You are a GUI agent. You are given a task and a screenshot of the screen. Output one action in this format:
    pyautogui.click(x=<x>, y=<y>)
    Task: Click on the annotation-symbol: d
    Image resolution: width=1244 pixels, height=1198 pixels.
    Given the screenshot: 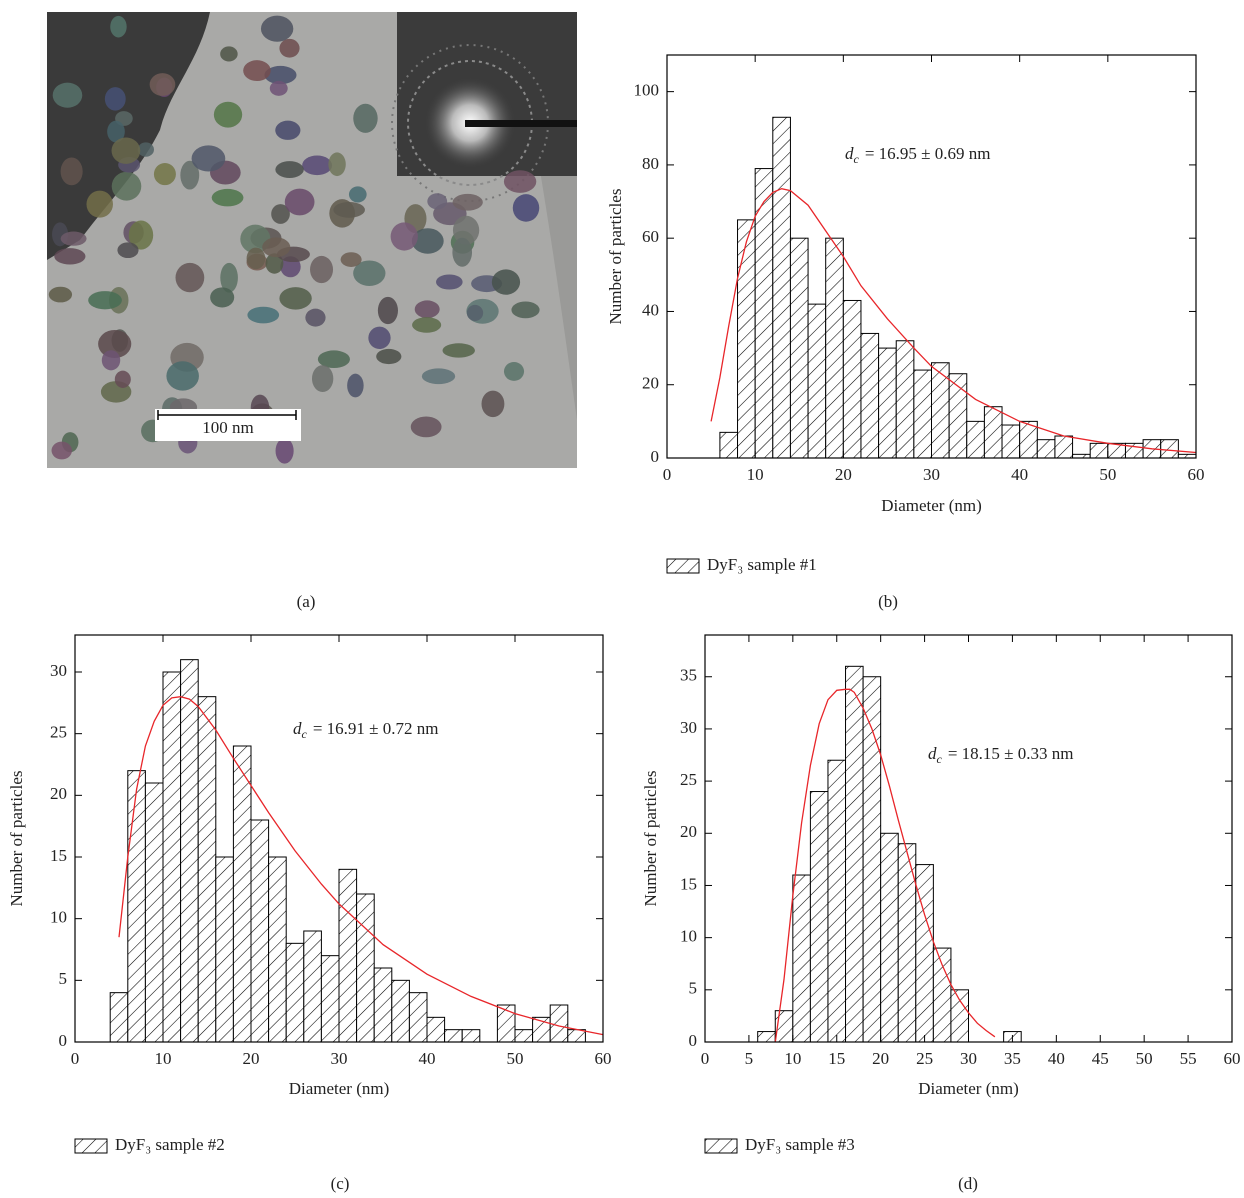 What is the action you would take?
    pyautogui.click(x=932, y=753)
    